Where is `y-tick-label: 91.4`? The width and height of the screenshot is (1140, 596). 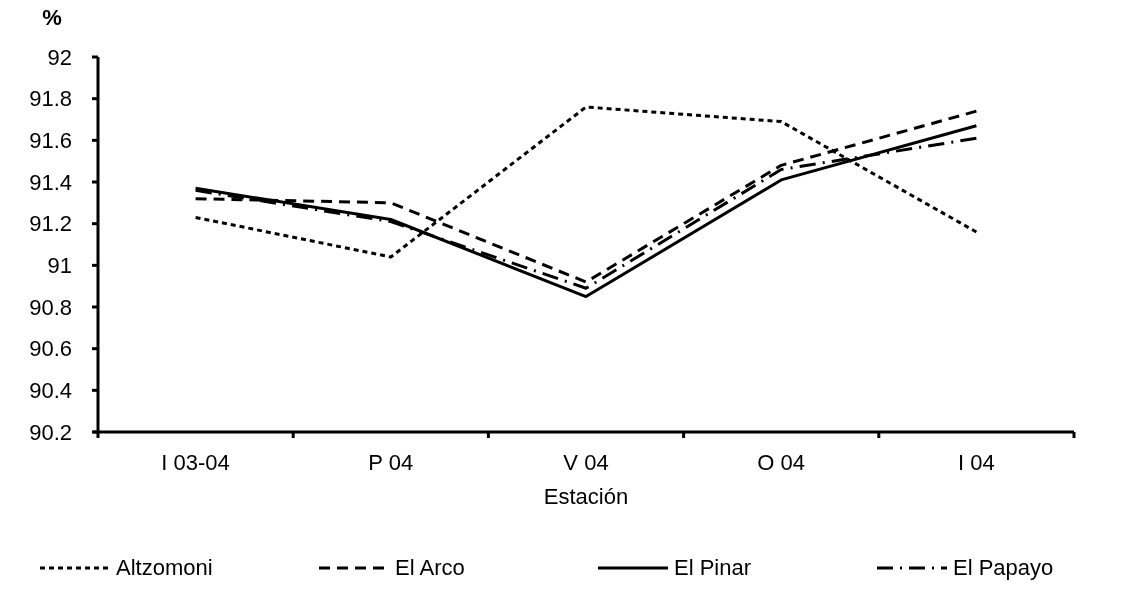
y-tick-label: 91.4 is located at coordinates (50, 182).